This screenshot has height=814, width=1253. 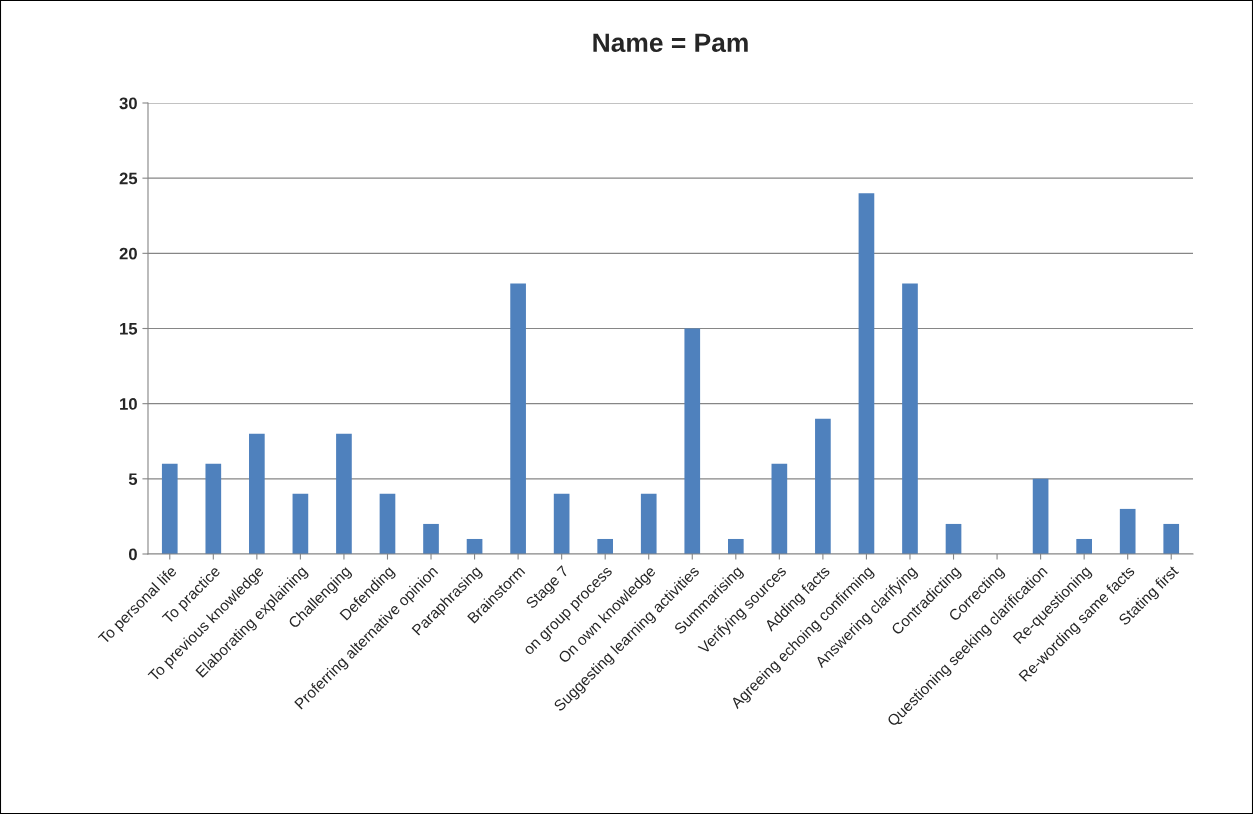 I want to click on y-tick-label: 0, so click(x=132, y=554).